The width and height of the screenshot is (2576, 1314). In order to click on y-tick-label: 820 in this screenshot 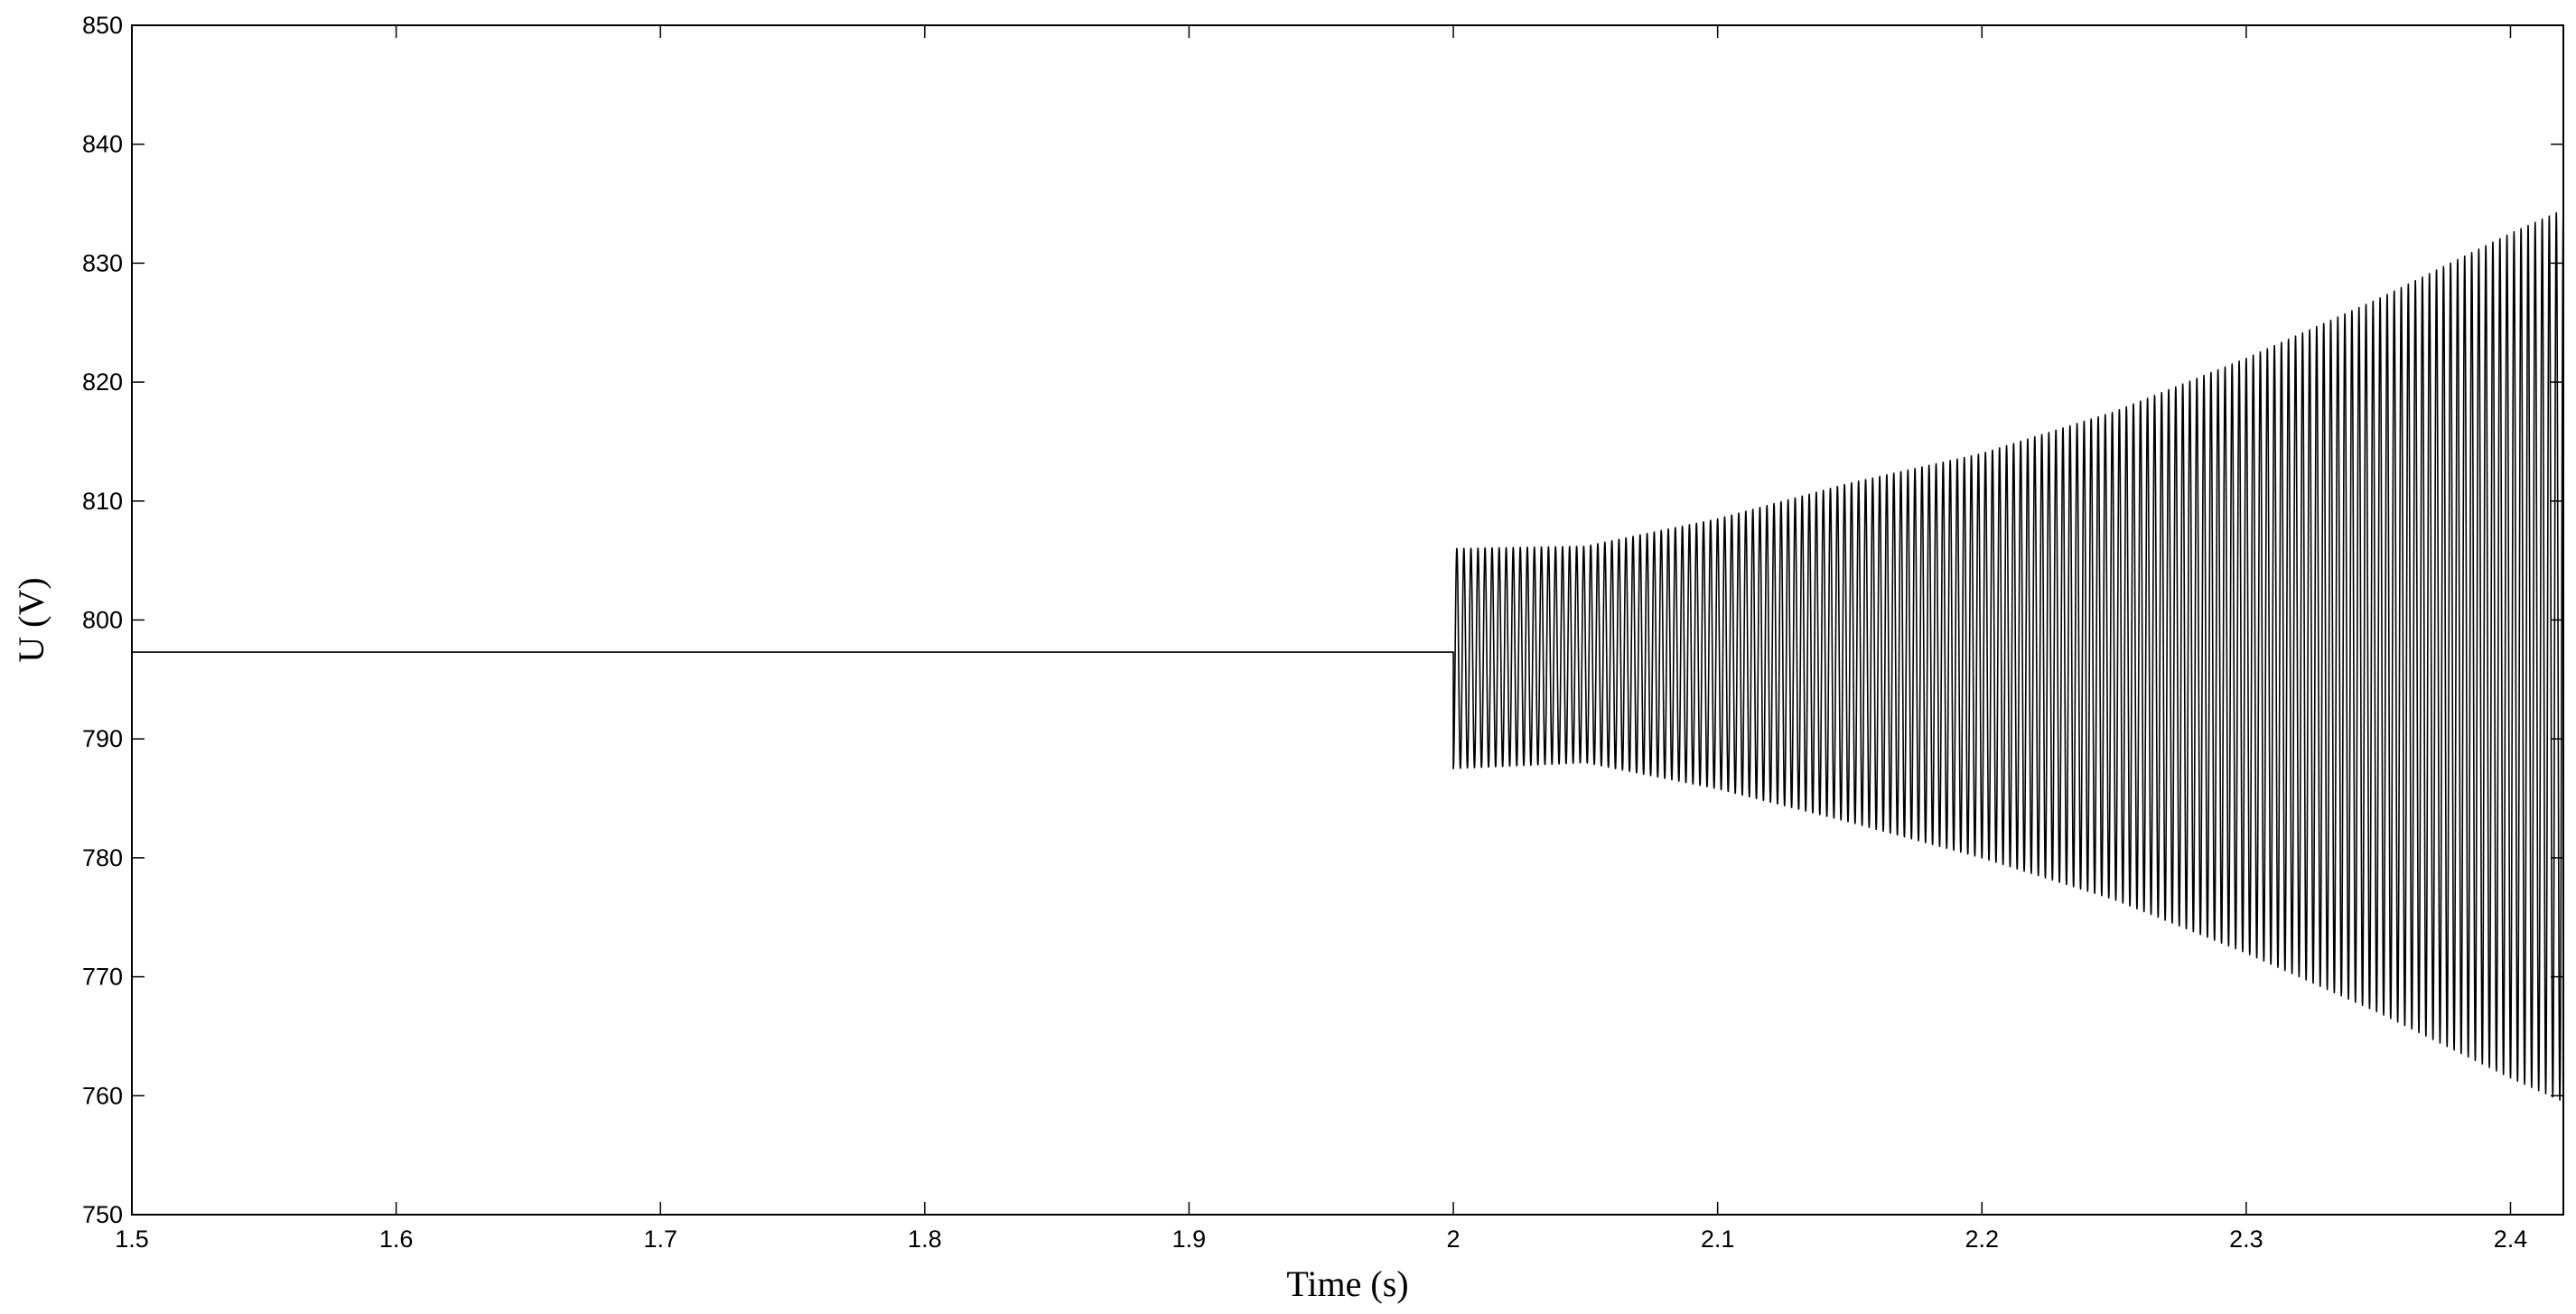, I will do `click(102, 382)`.